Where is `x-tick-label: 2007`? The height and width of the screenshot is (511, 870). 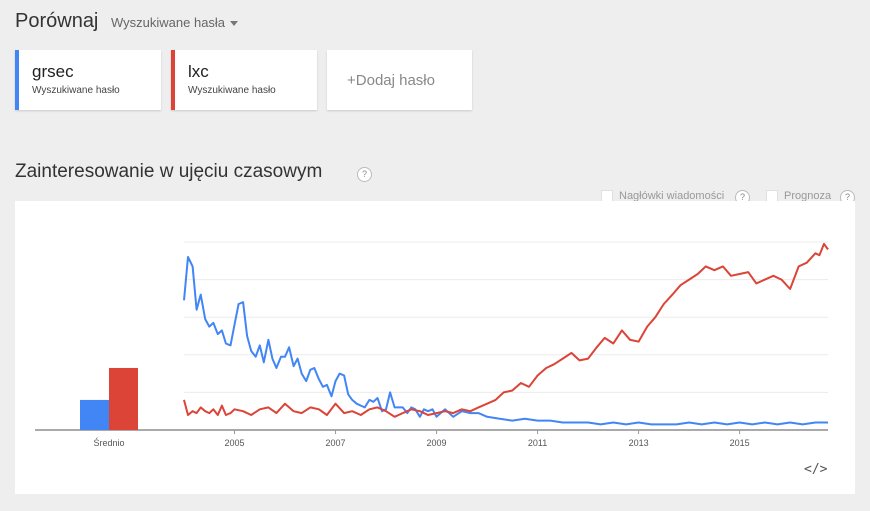
x-tick-label: 2007 is located at coordinates (336, 443).